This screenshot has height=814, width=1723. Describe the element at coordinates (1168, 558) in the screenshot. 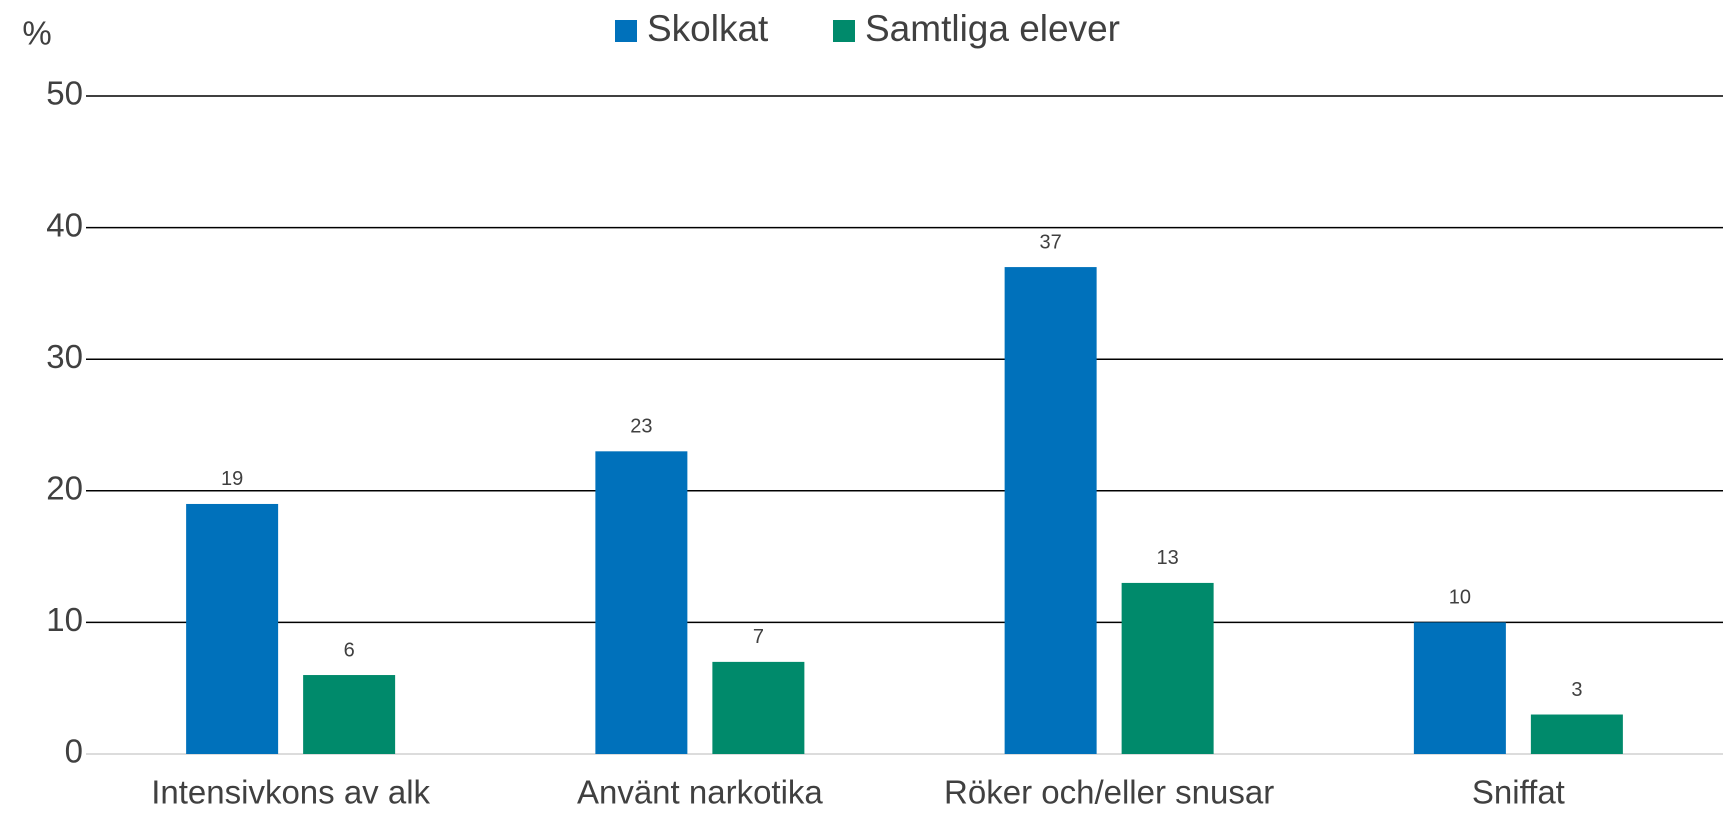

I see `data-label: 13` at that location.